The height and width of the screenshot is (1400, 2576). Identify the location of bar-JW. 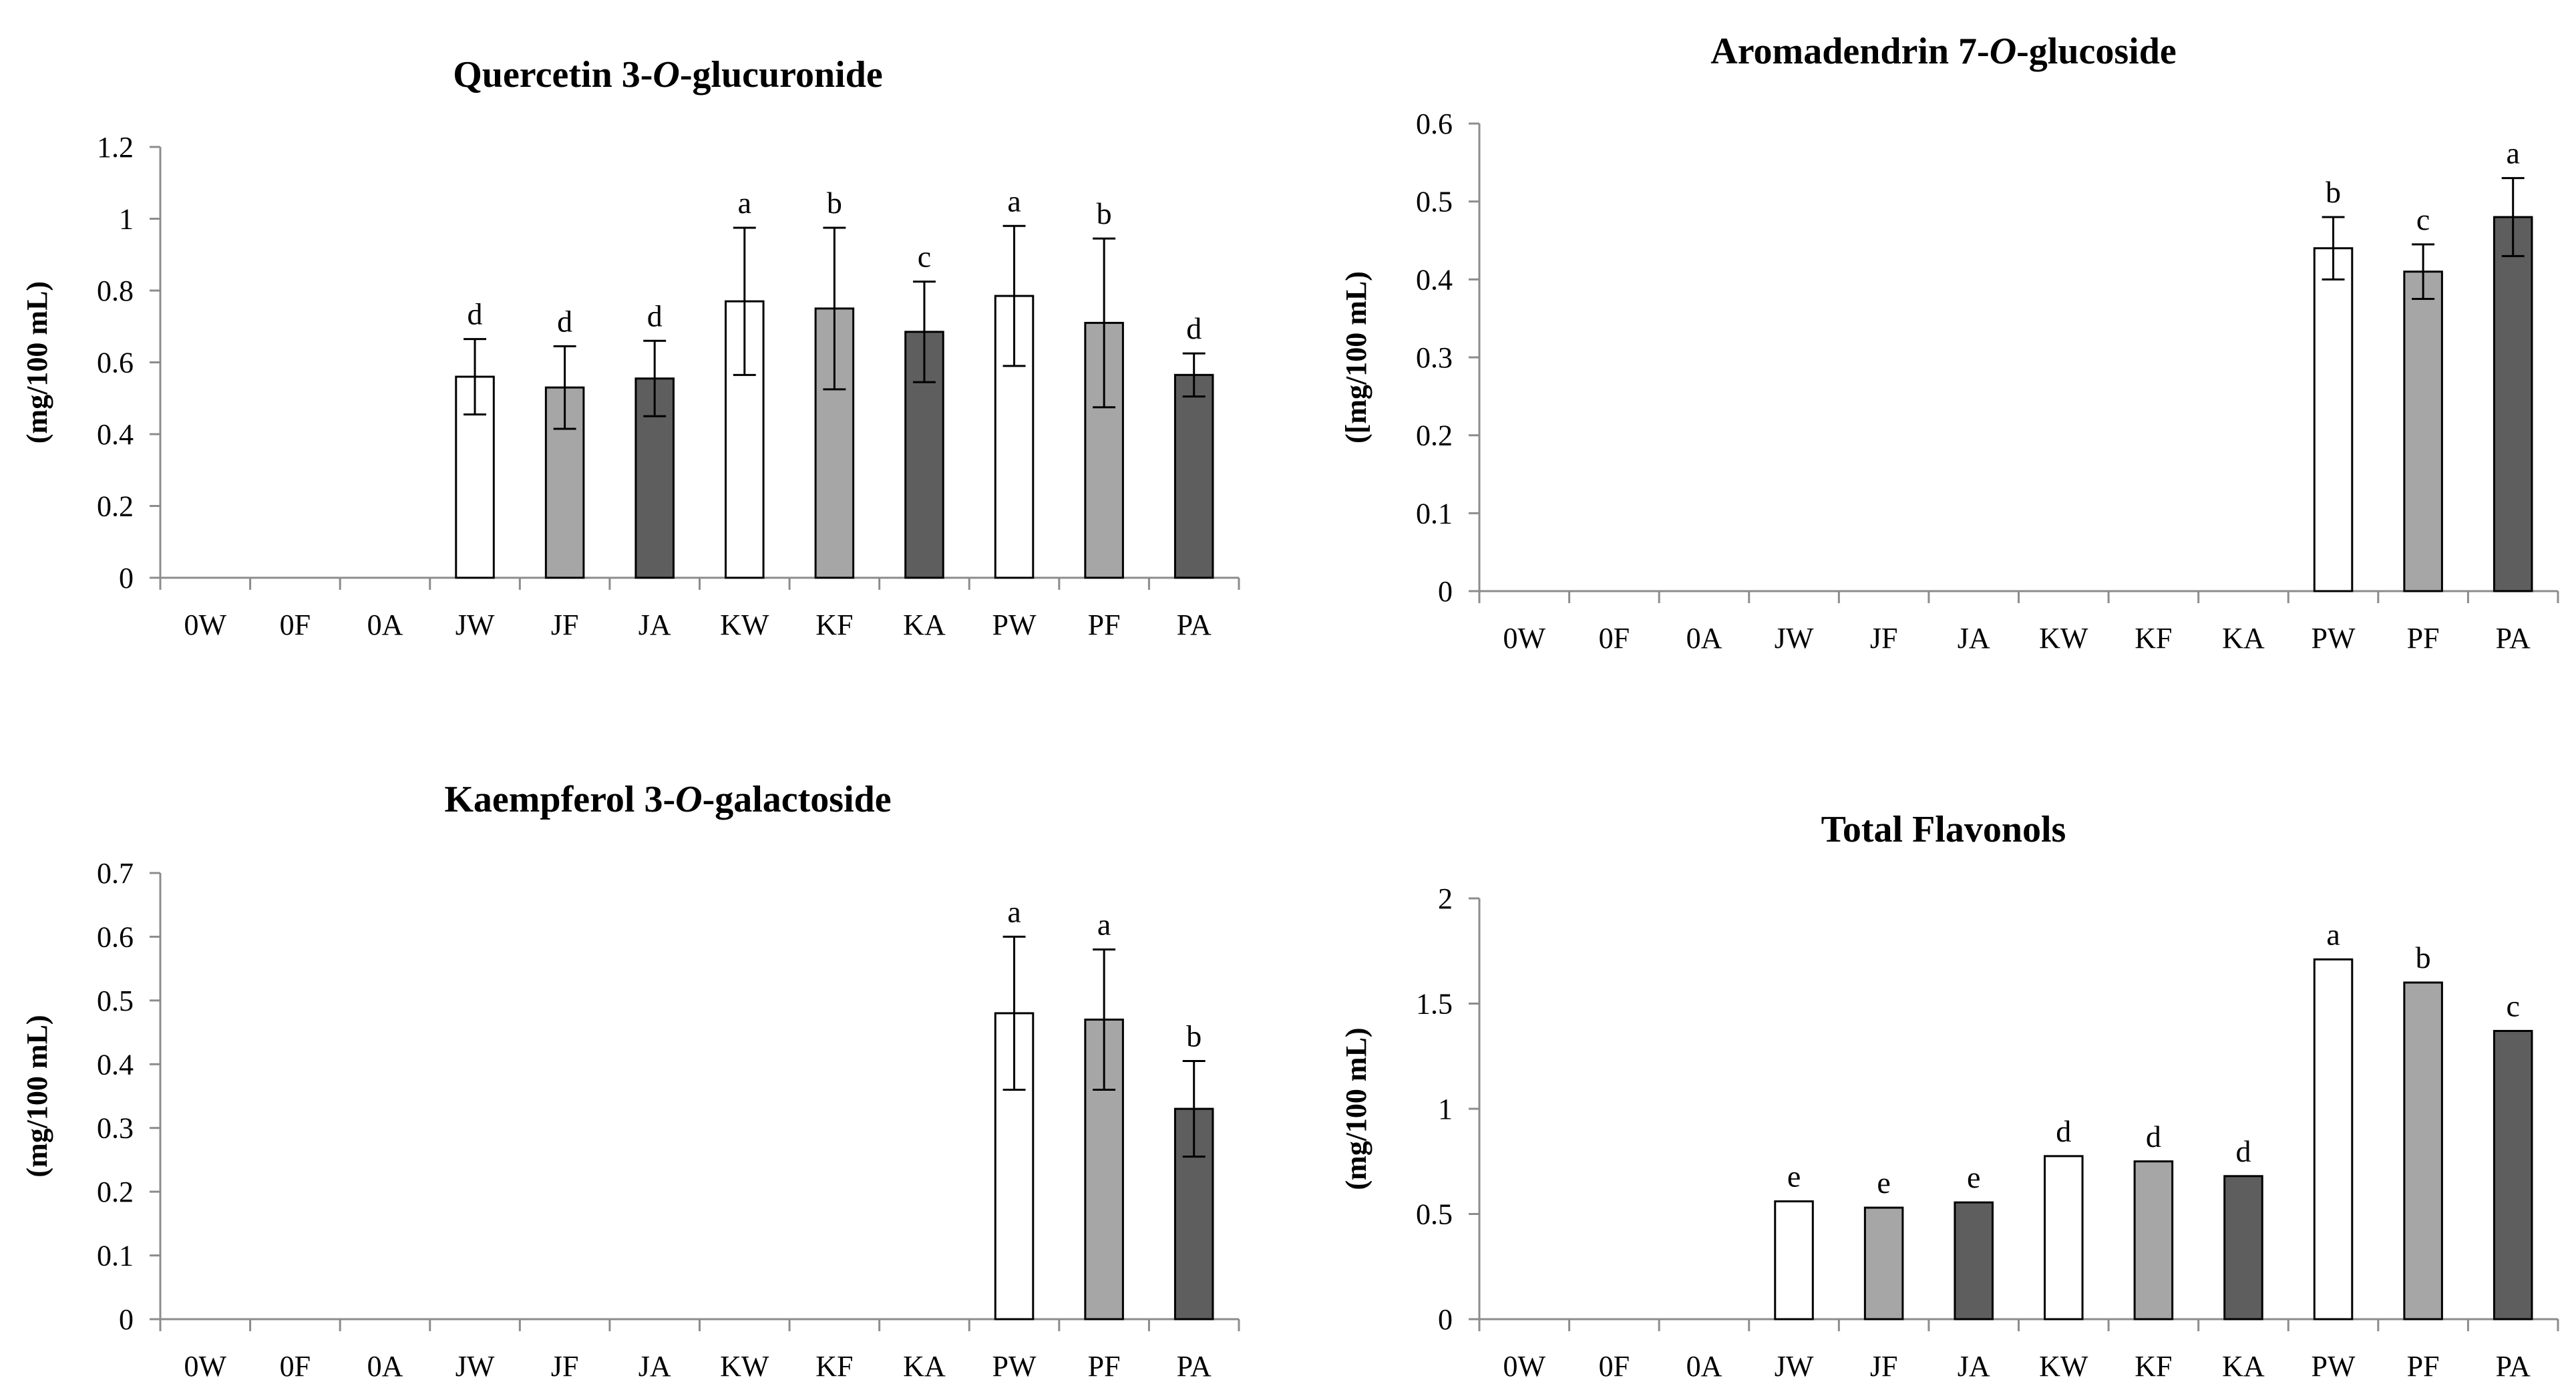
(1794, 1260).